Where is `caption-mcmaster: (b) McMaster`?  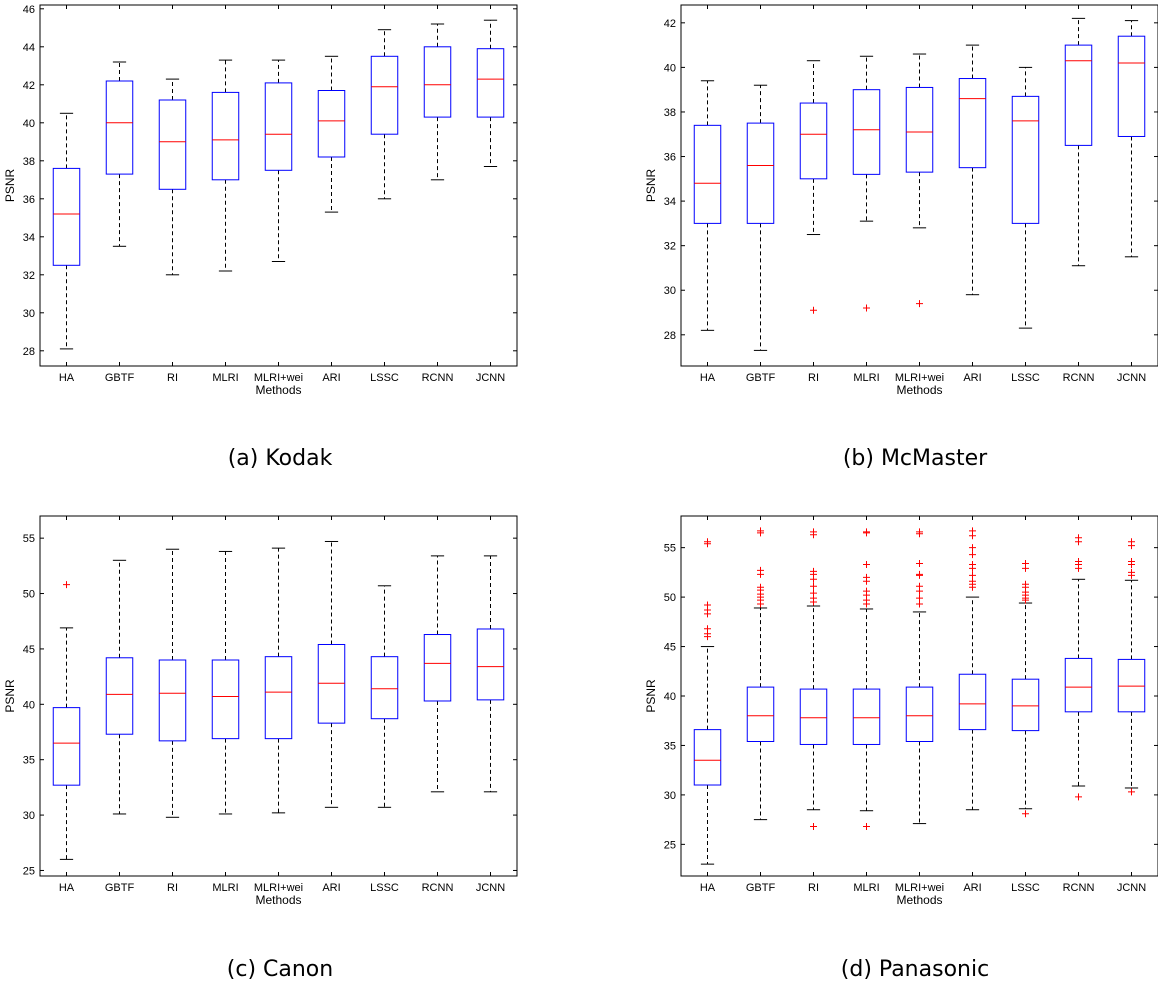 caption-mcmaster: (b) McMaster is located at coordinates (915, 458).